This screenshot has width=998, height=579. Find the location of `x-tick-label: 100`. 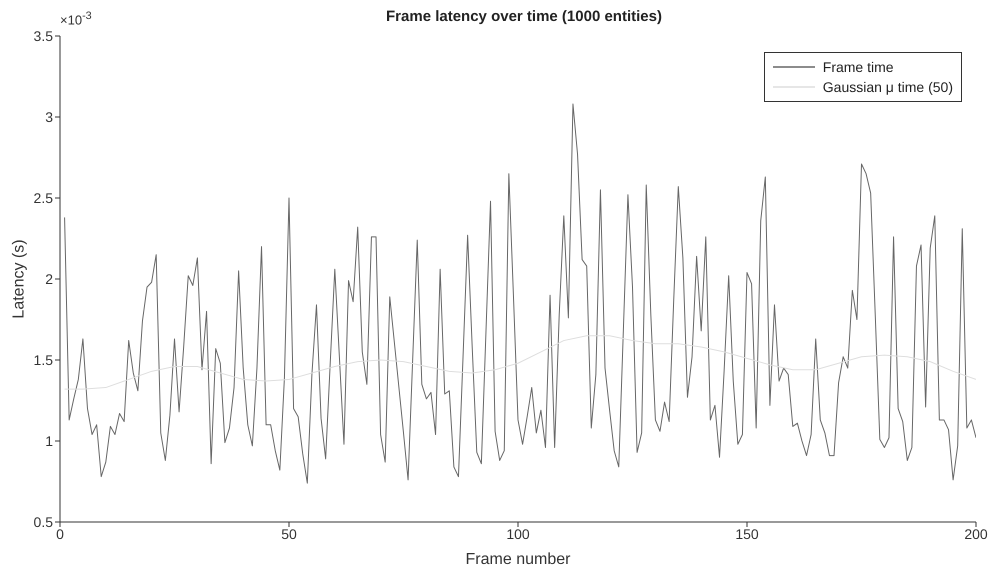

x-tick-label: 100 is located at coordinates (518, 534).